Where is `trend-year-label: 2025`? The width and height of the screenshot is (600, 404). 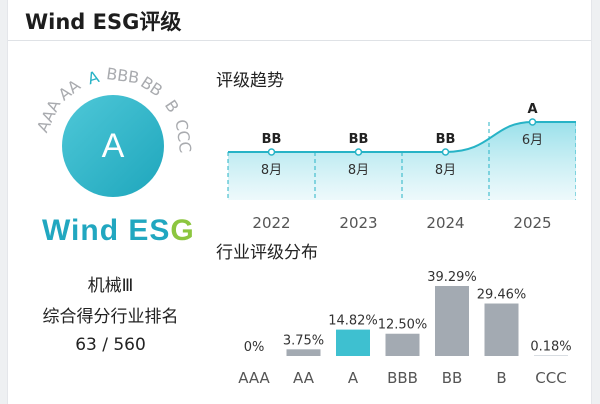 trend-year-label: 2025 is located at coordinates (532, 223).